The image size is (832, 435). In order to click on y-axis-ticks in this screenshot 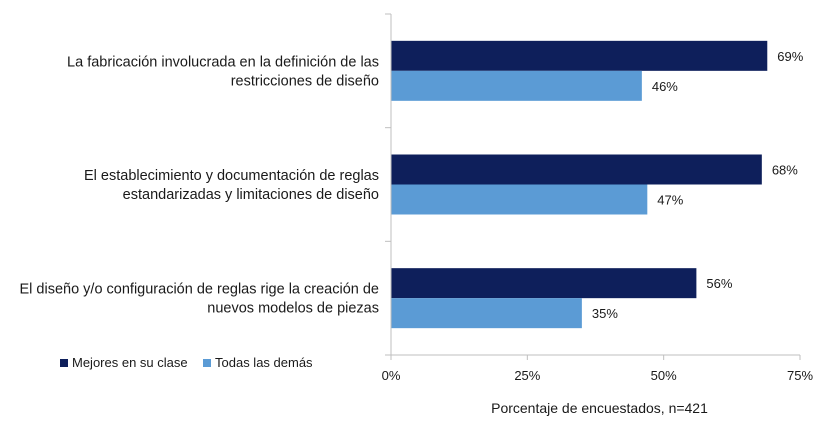, I will do `click(388, 184)`.